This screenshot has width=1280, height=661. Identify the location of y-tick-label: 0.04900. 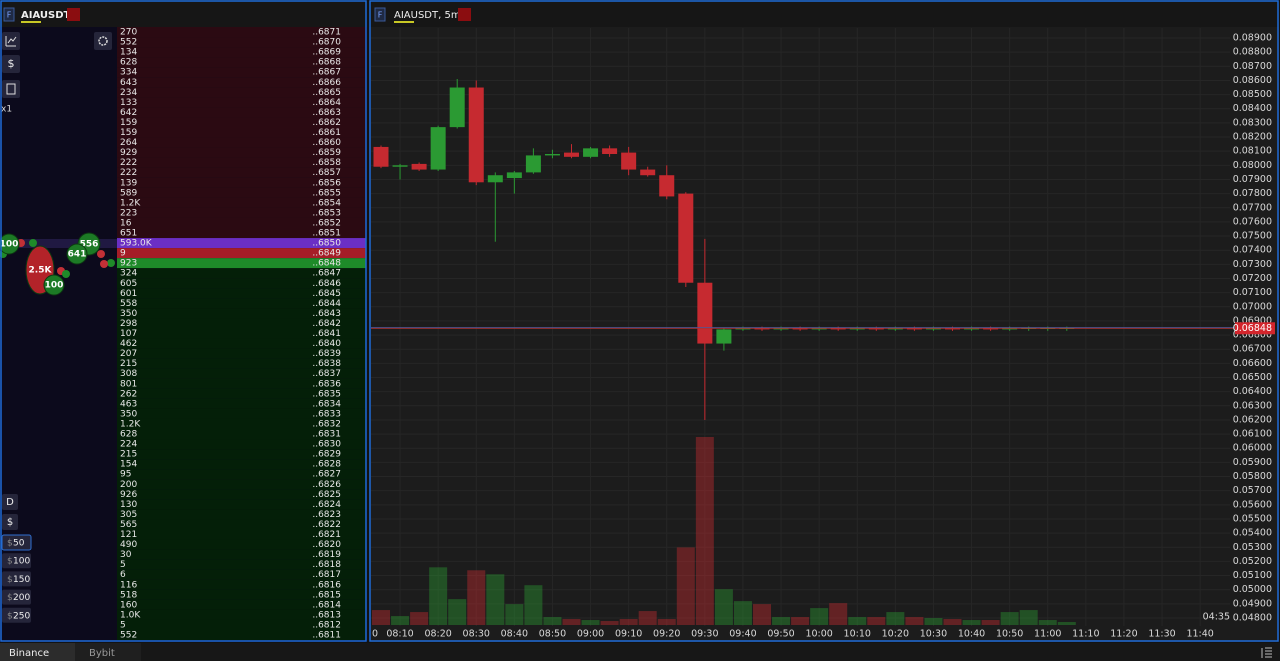
(1252, 603).